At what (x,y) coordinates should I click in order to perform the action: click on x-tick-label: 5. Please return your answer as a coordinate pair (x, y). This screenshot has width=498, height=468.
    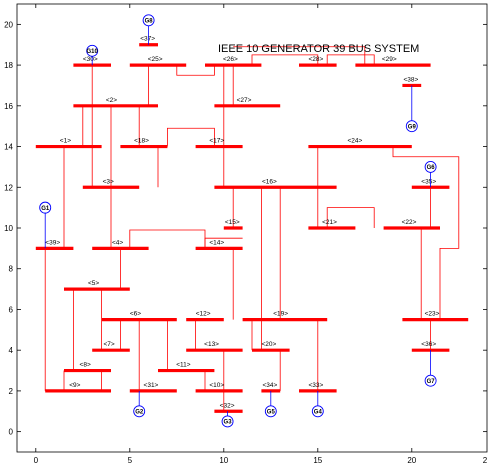
    Looking at the image, I should click on (130, 460).